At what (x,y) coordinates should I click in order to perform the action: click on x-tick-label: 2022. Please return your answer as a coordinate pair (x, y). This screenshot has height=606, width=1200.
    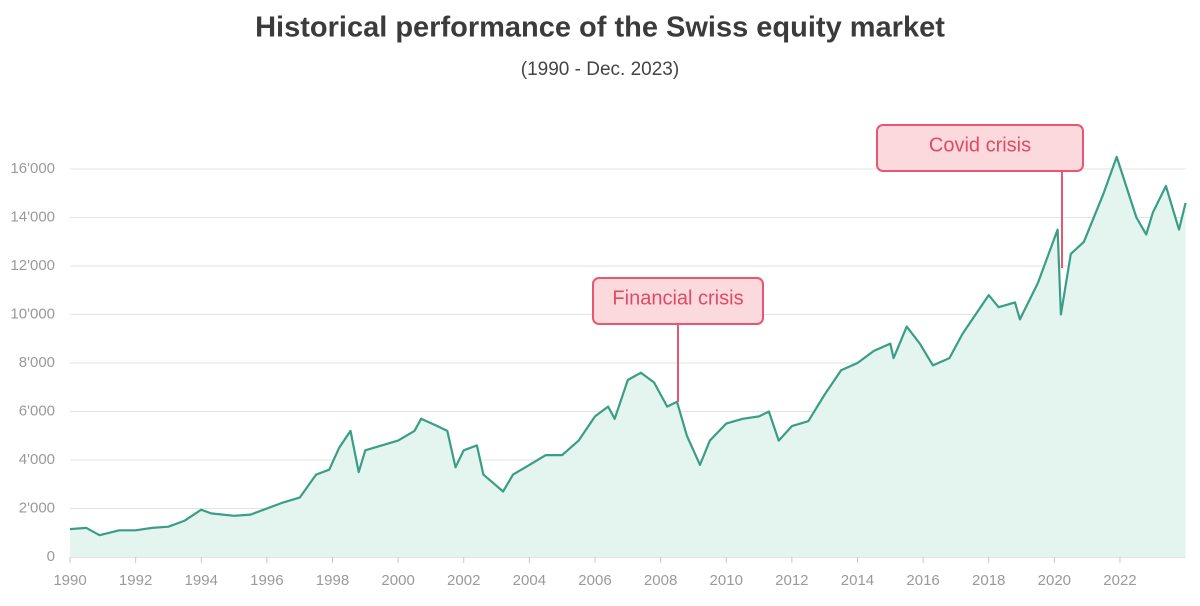
    Looking at the image, I should click on (1119, 580).